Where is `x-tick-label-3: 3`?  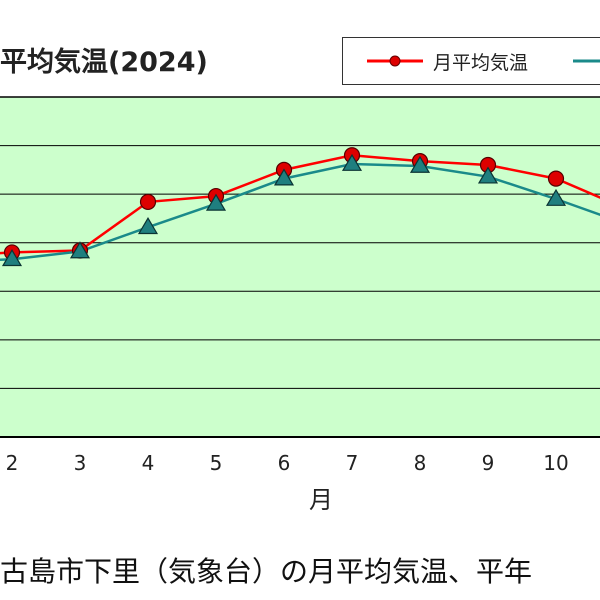 x-tick-label-3: 3 is located at coordinates (80, 463).